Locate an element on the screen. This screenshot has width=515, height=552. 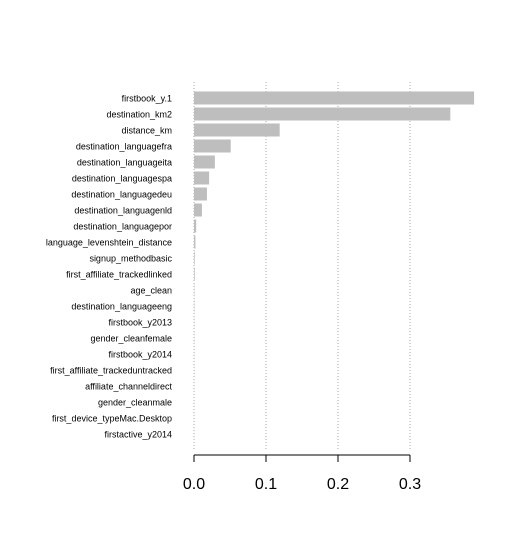
y-tick-label: destination_km2 is located at coordinates (139, 114).